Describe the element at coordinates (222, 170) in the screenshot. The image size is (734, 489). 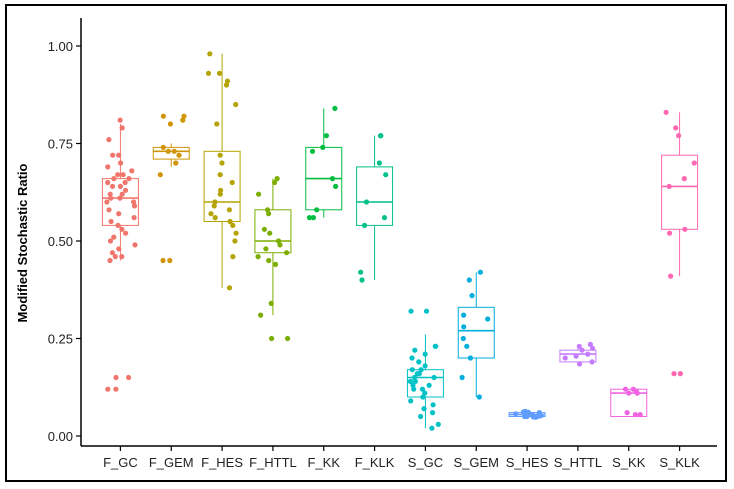
I see `box-f-hes` at that location.